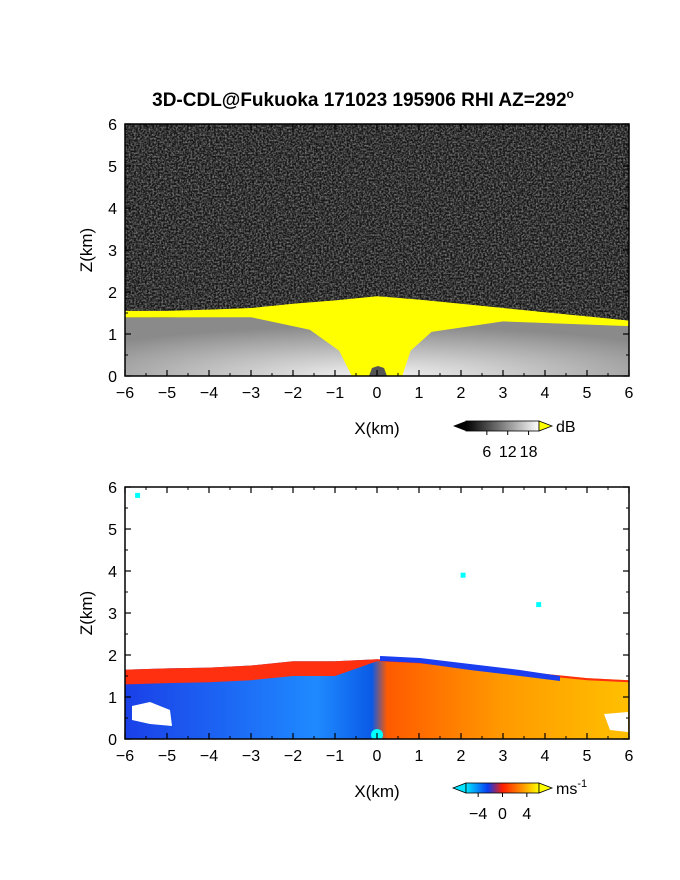 Image resolution: width=680 pixels, height=880 pixels. Describe the element at coordinates (571, 788) in the screenshot. I see `colorbar-unit: ms-1` at that location.